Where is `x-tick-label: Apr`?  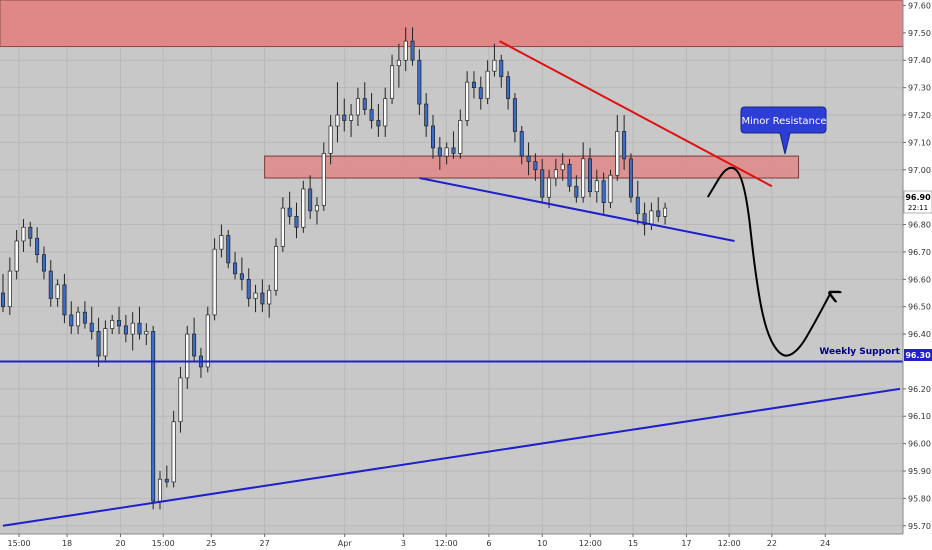
x-tick-label: Apr is located at coordinates (345, 543).